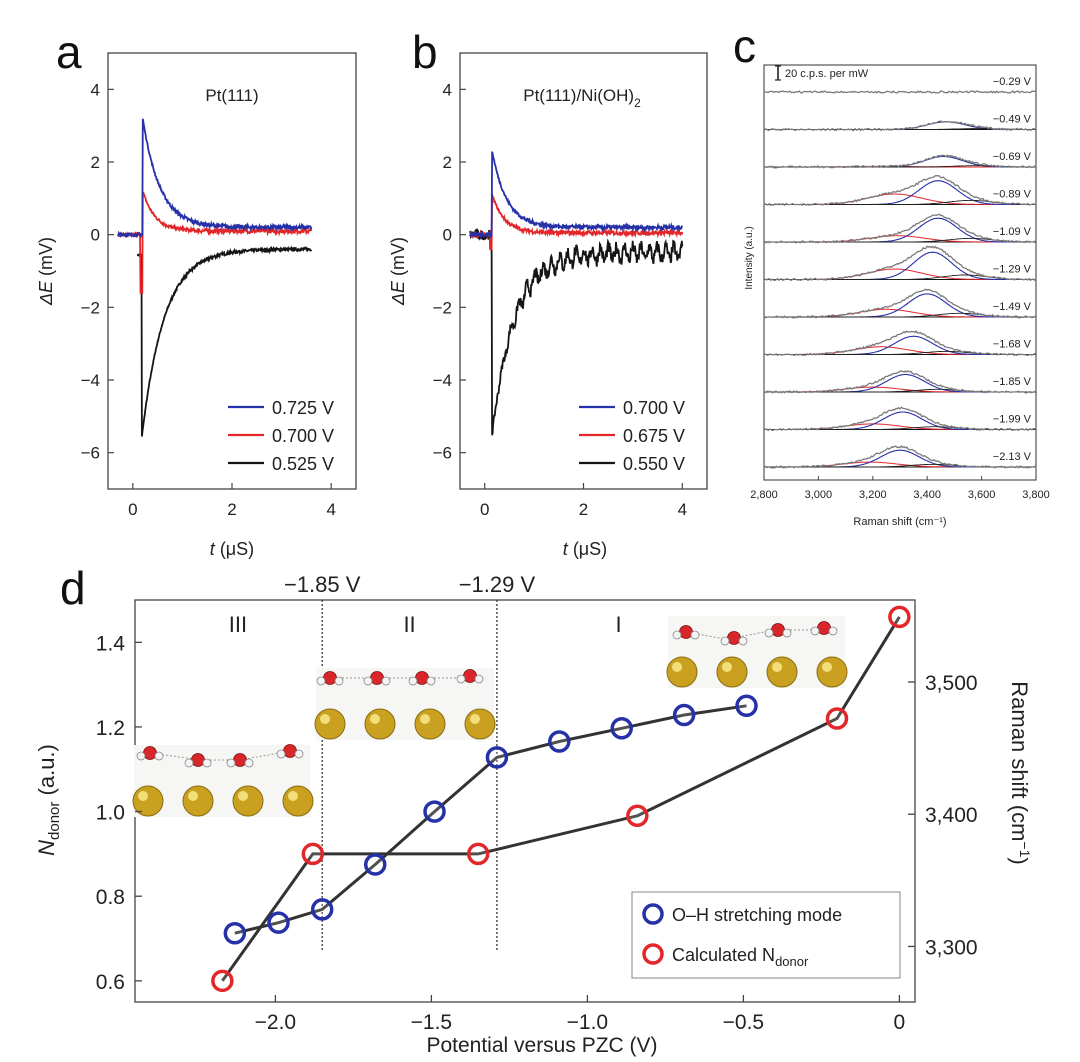 Image resolution: width=1080 pixels, height=1062 pixels. I want to click on y-tick-label: 1.4, so click(111, 643).